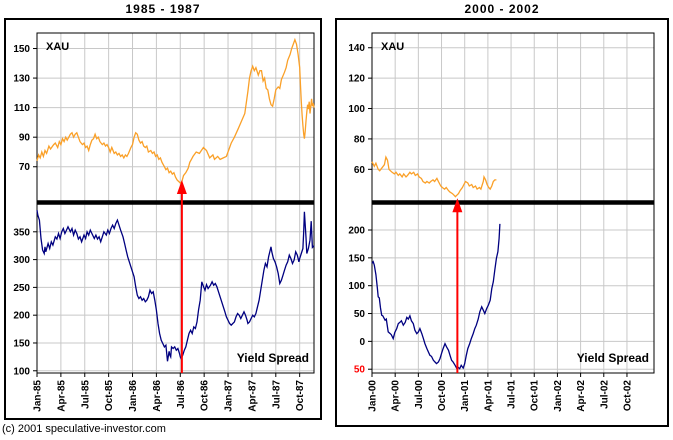  I want to click on x-tick-label: Apr-00, so click(396, 396).